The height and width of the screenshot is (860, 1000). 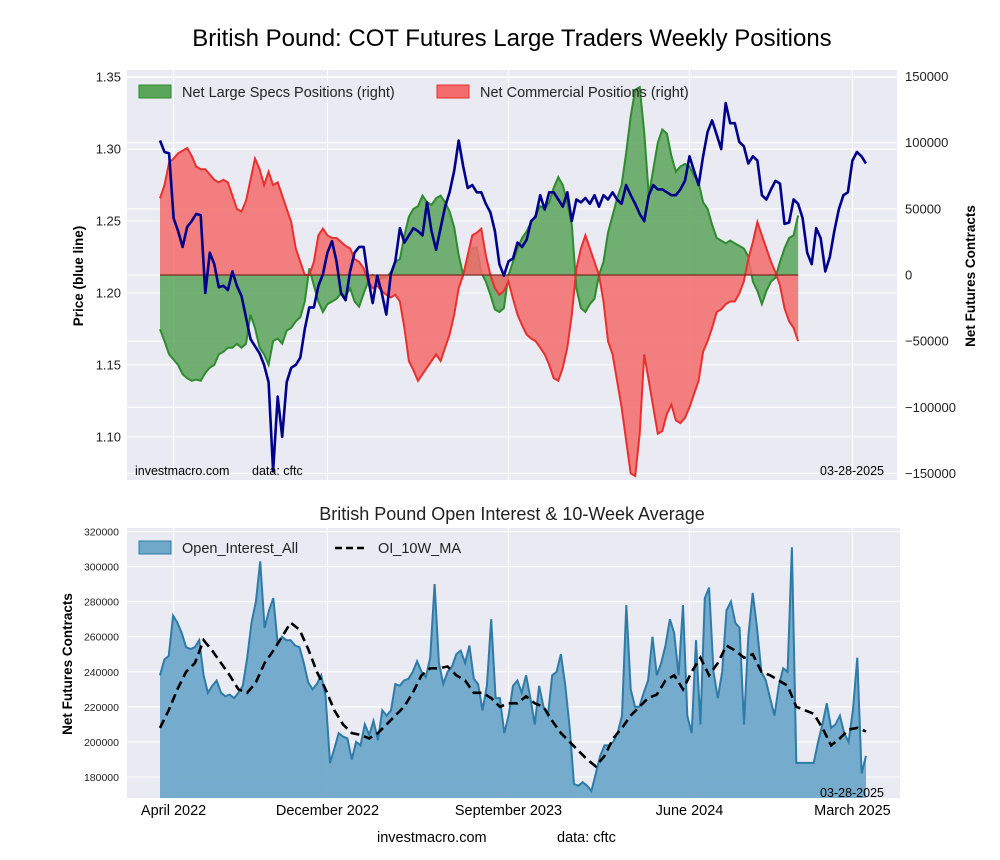 I want to click on date-tick-label: March 2025, so click(x=852, y=811).